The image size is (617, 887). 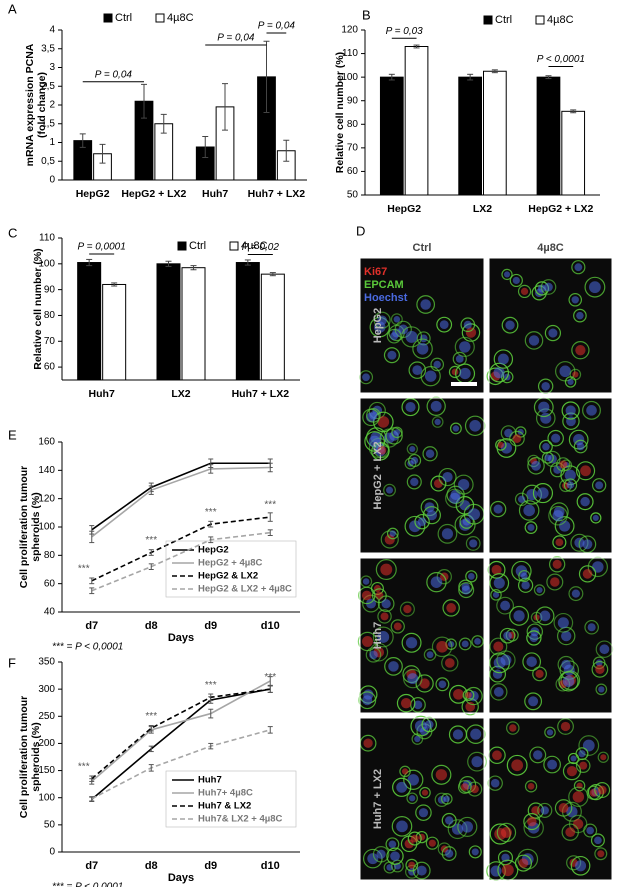 What do you see at coordinates (180, 394) in the screenshot?
I see `x-tick-label: LX2` at bounding box center [180, 394].